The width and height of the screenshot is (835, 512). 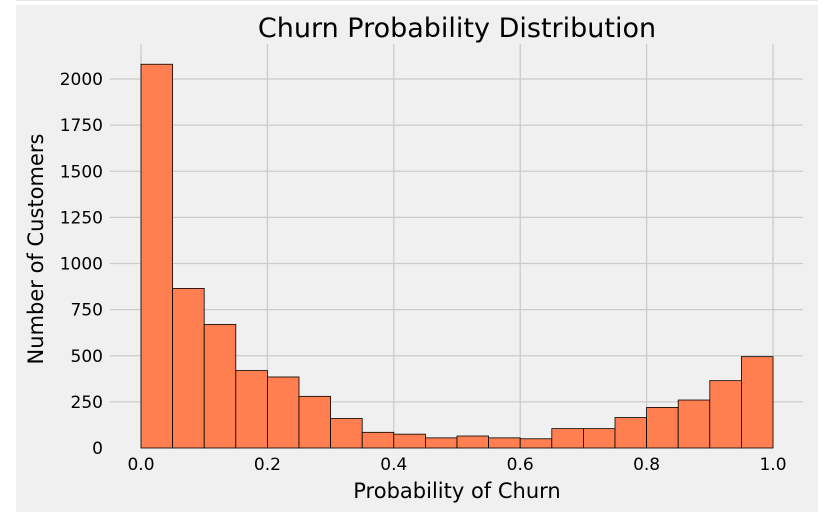 What do you see at coordinates (520, 465) in the screenshot?
I see `x-tick-label: 0.6` at bounding box center [520, 465].